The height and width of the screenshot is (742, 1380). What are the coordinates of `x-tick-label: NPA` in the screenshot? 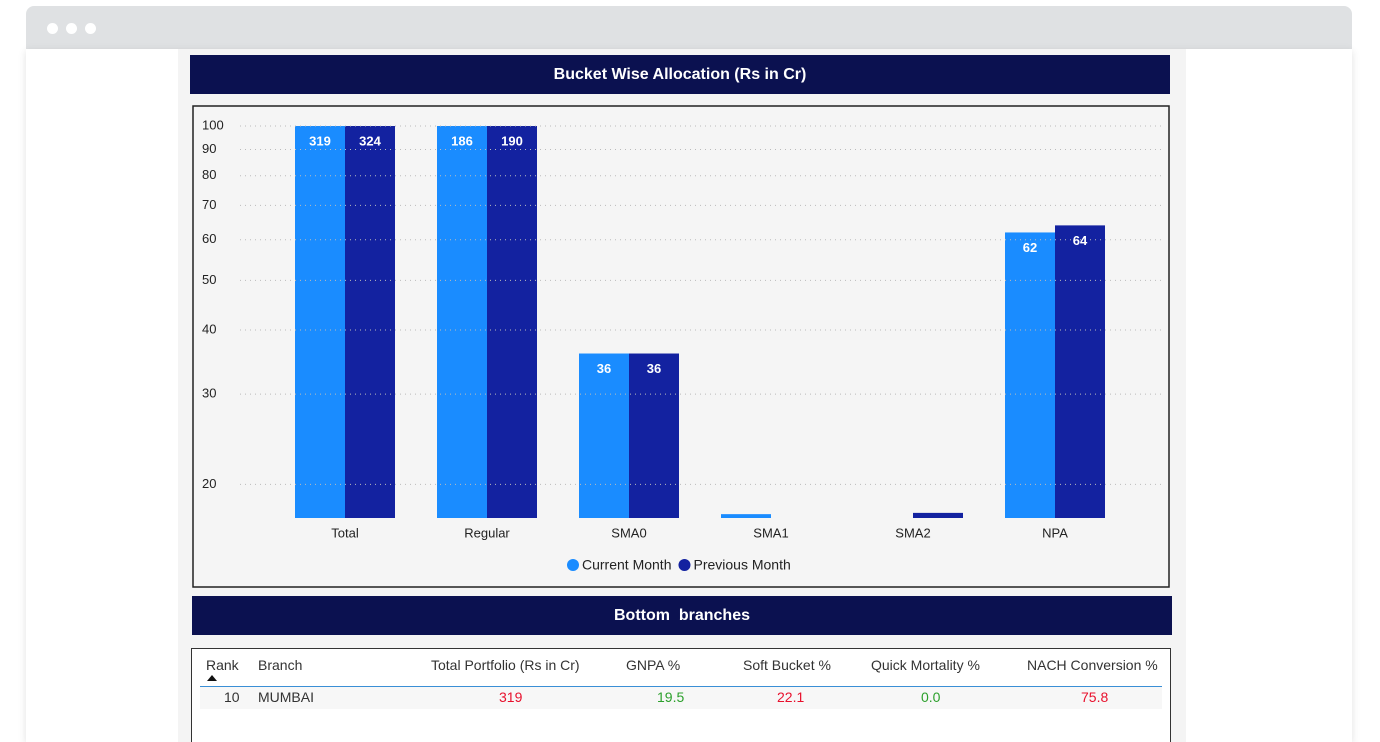 It's located at (1055, 532).